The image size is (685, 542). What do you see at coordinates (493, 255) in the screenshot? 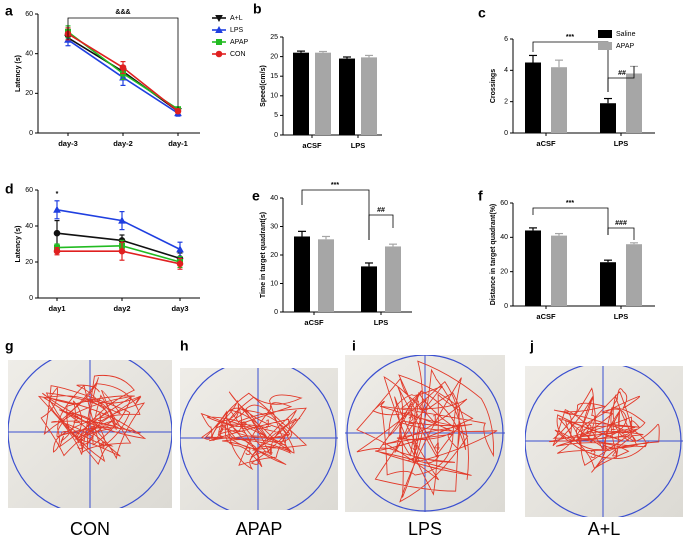
I see `y-axis-title: Distance in target quadrant(%)` at bounding box center [493, 255].